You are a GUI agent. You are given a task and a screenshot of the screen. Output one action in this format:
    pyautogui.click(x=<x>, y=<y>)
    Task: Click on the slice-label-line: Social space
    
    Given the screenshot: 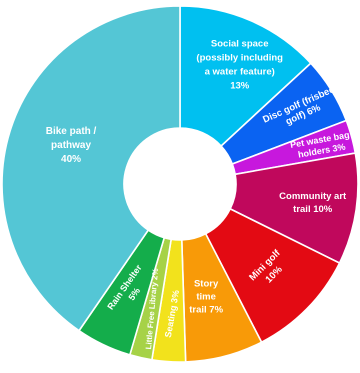 What is the action you would take?
    pyautogui.click(x=240, y=44)
    